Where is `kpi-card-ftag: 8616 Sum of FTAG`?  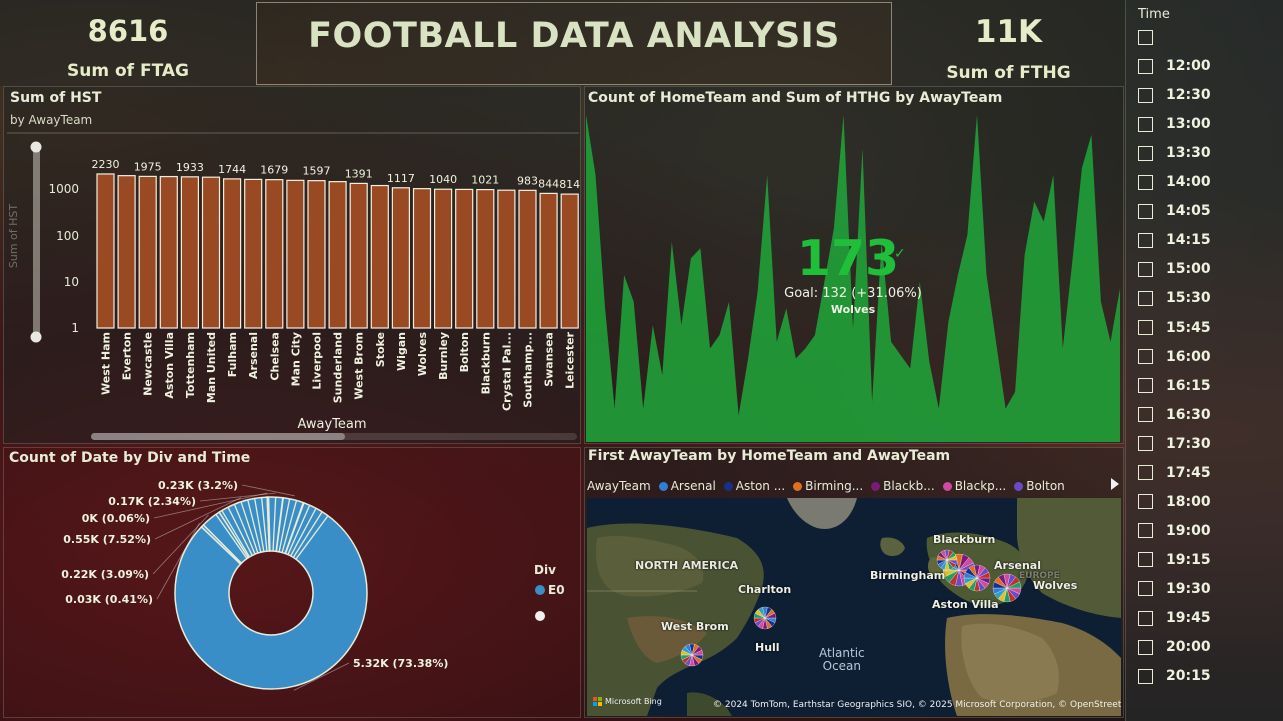
kpi-card-ftag: 8616 Sum of FTAG is located at coordinates (128, 43).